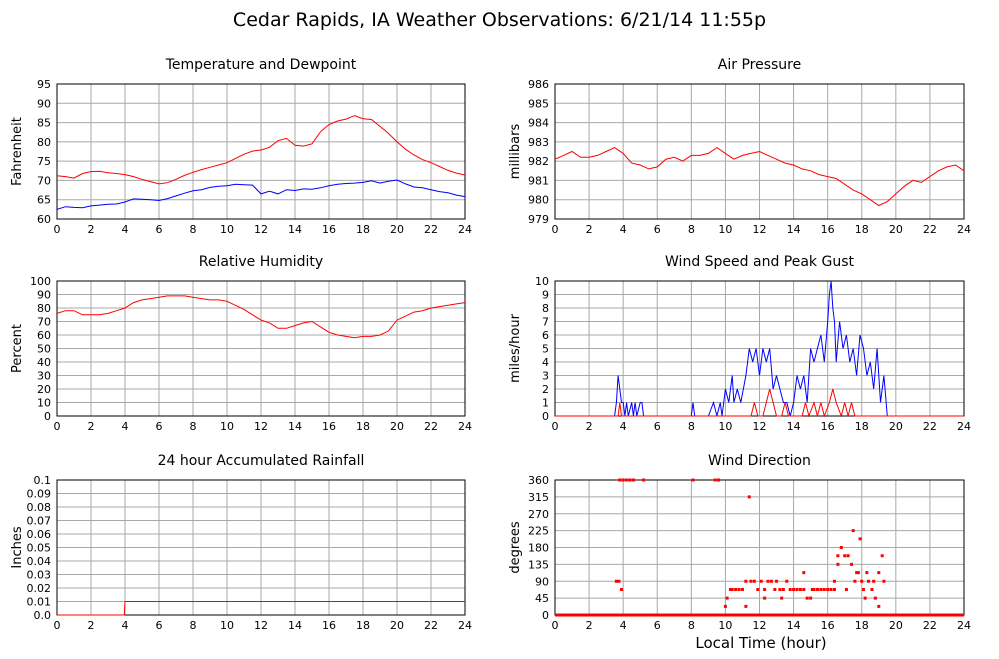  I want to click on y-tick-label: 0.05, so click(39, 548).